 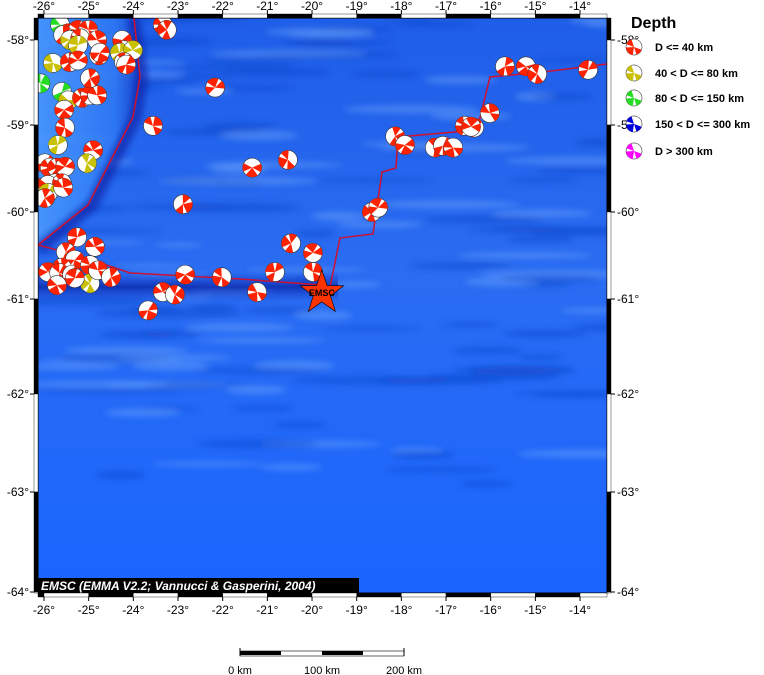 I want to click on lat-tick-left: -61°, so click(x=18, y=299).